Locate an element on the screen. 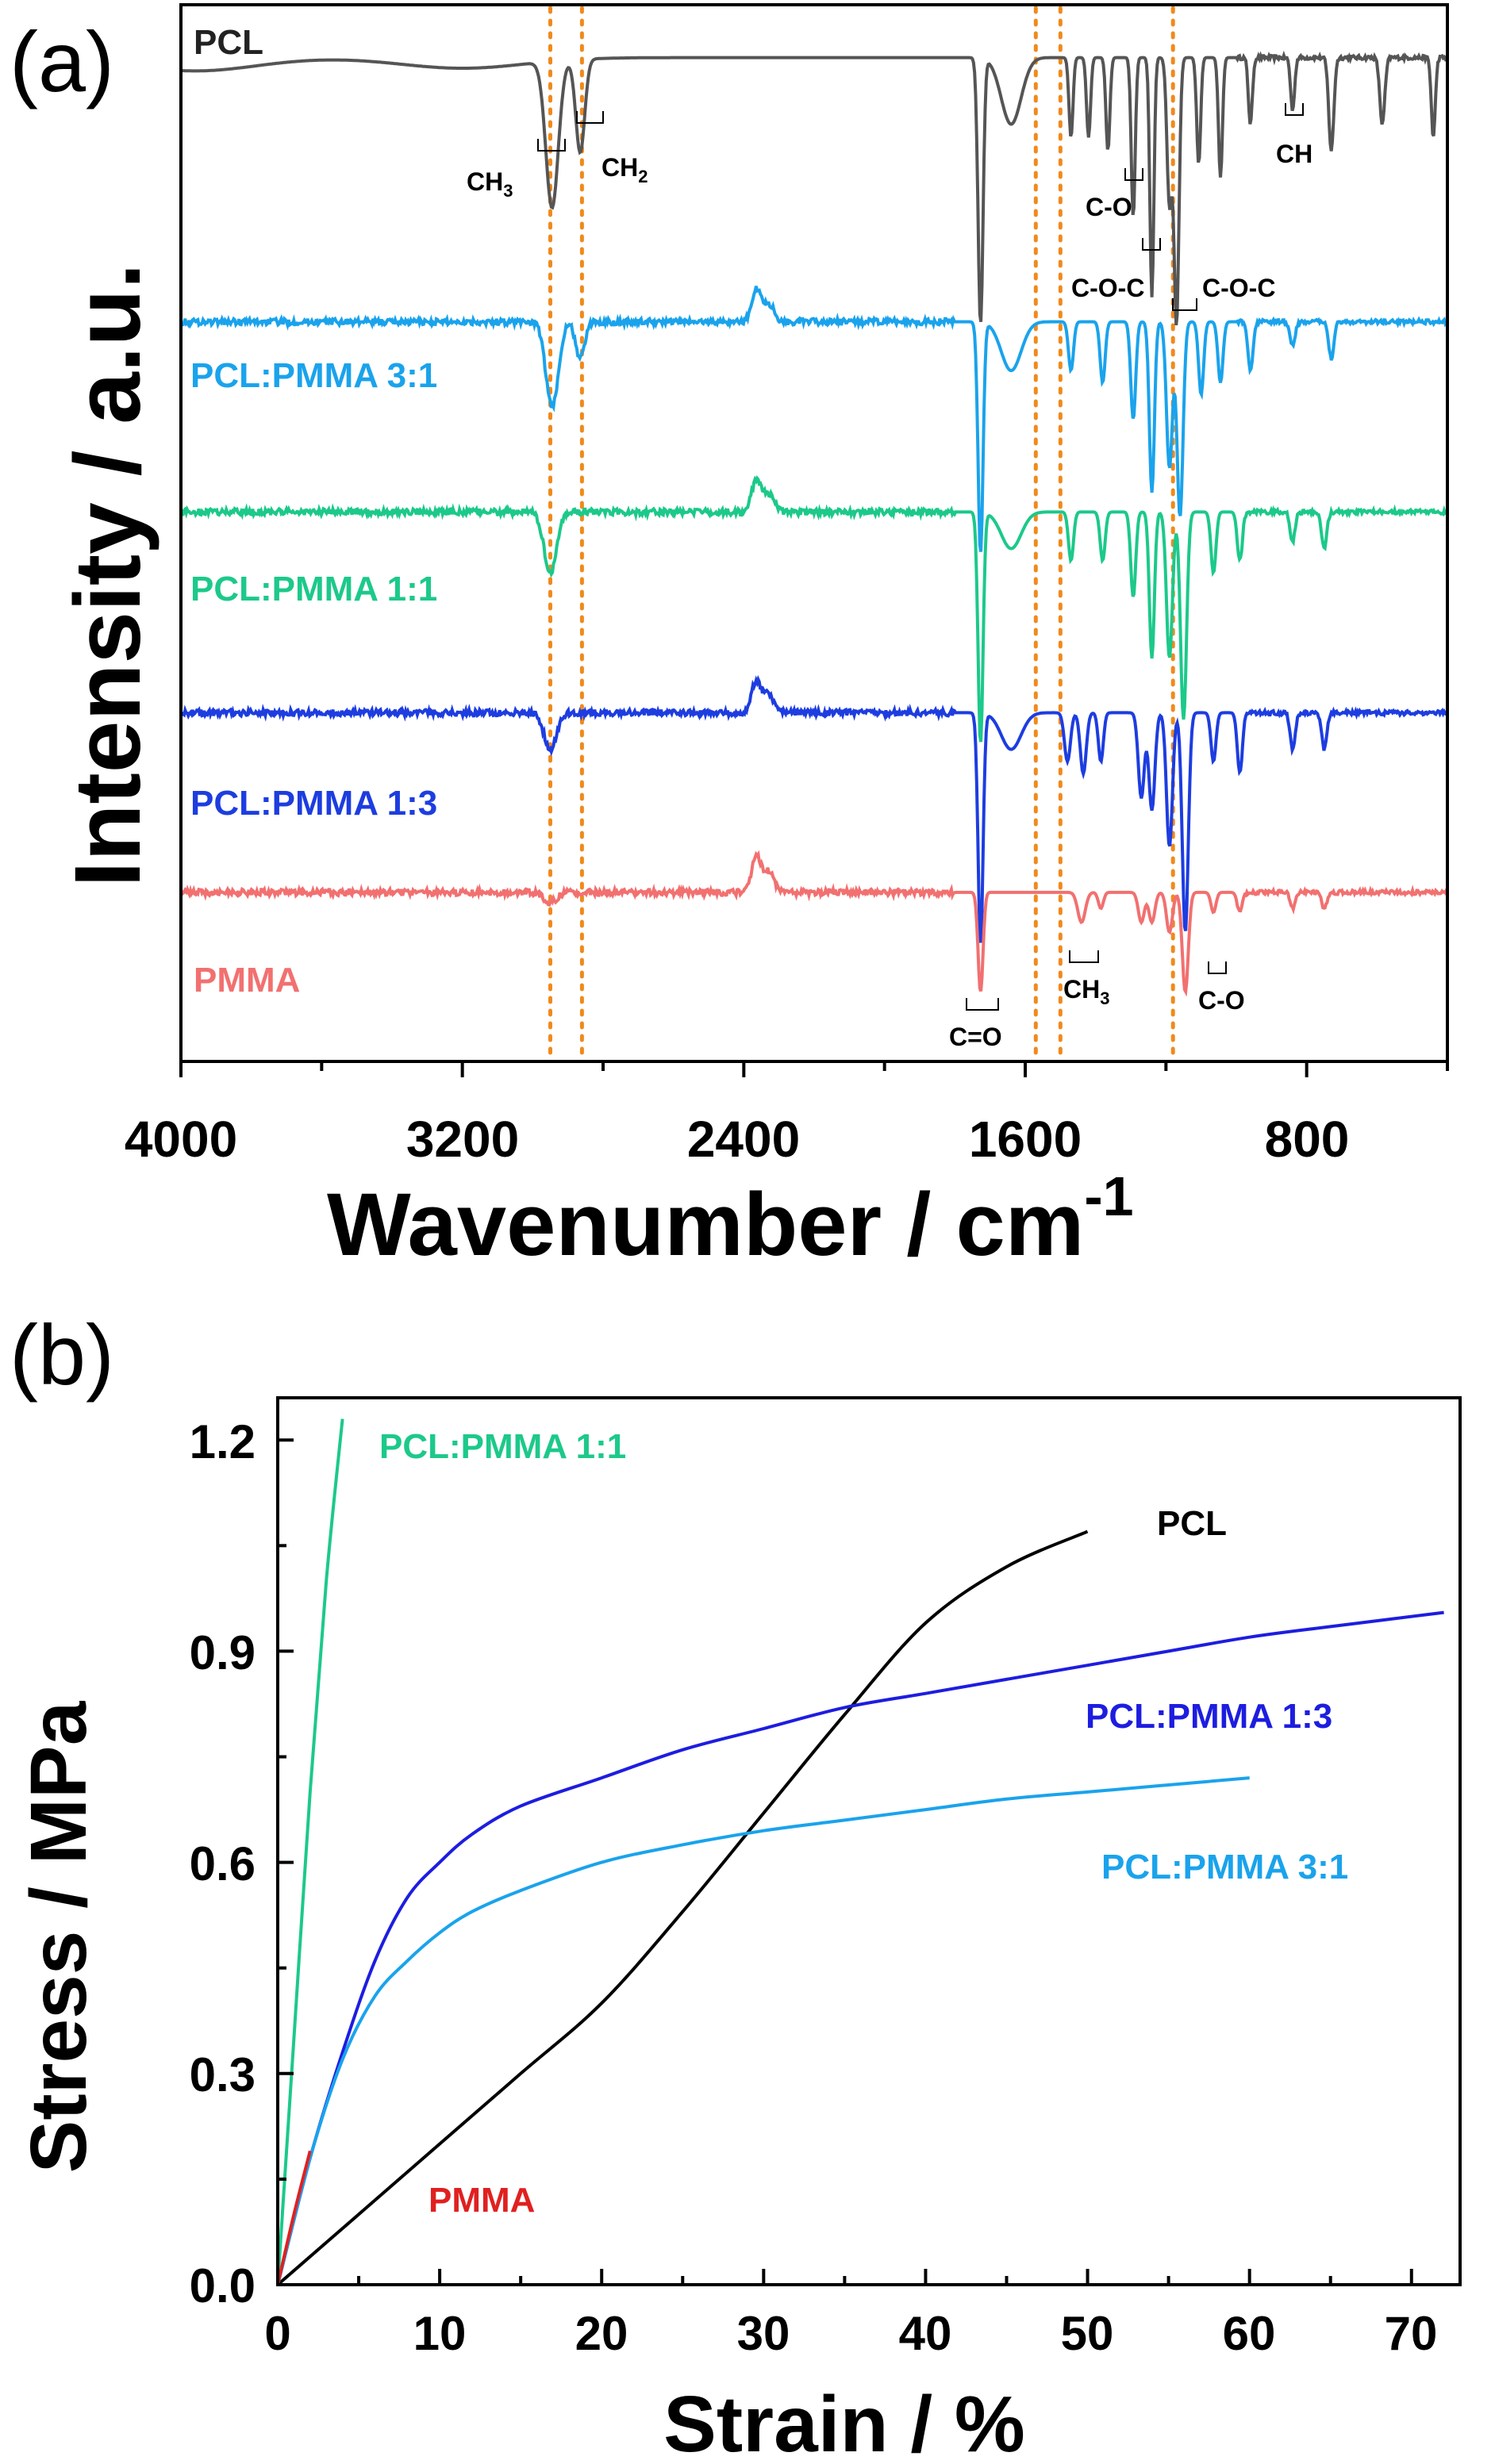 This screenshot has height=2464, width=1495. b-xtick-label-10: 10 is located at coordinates (440, 2333).